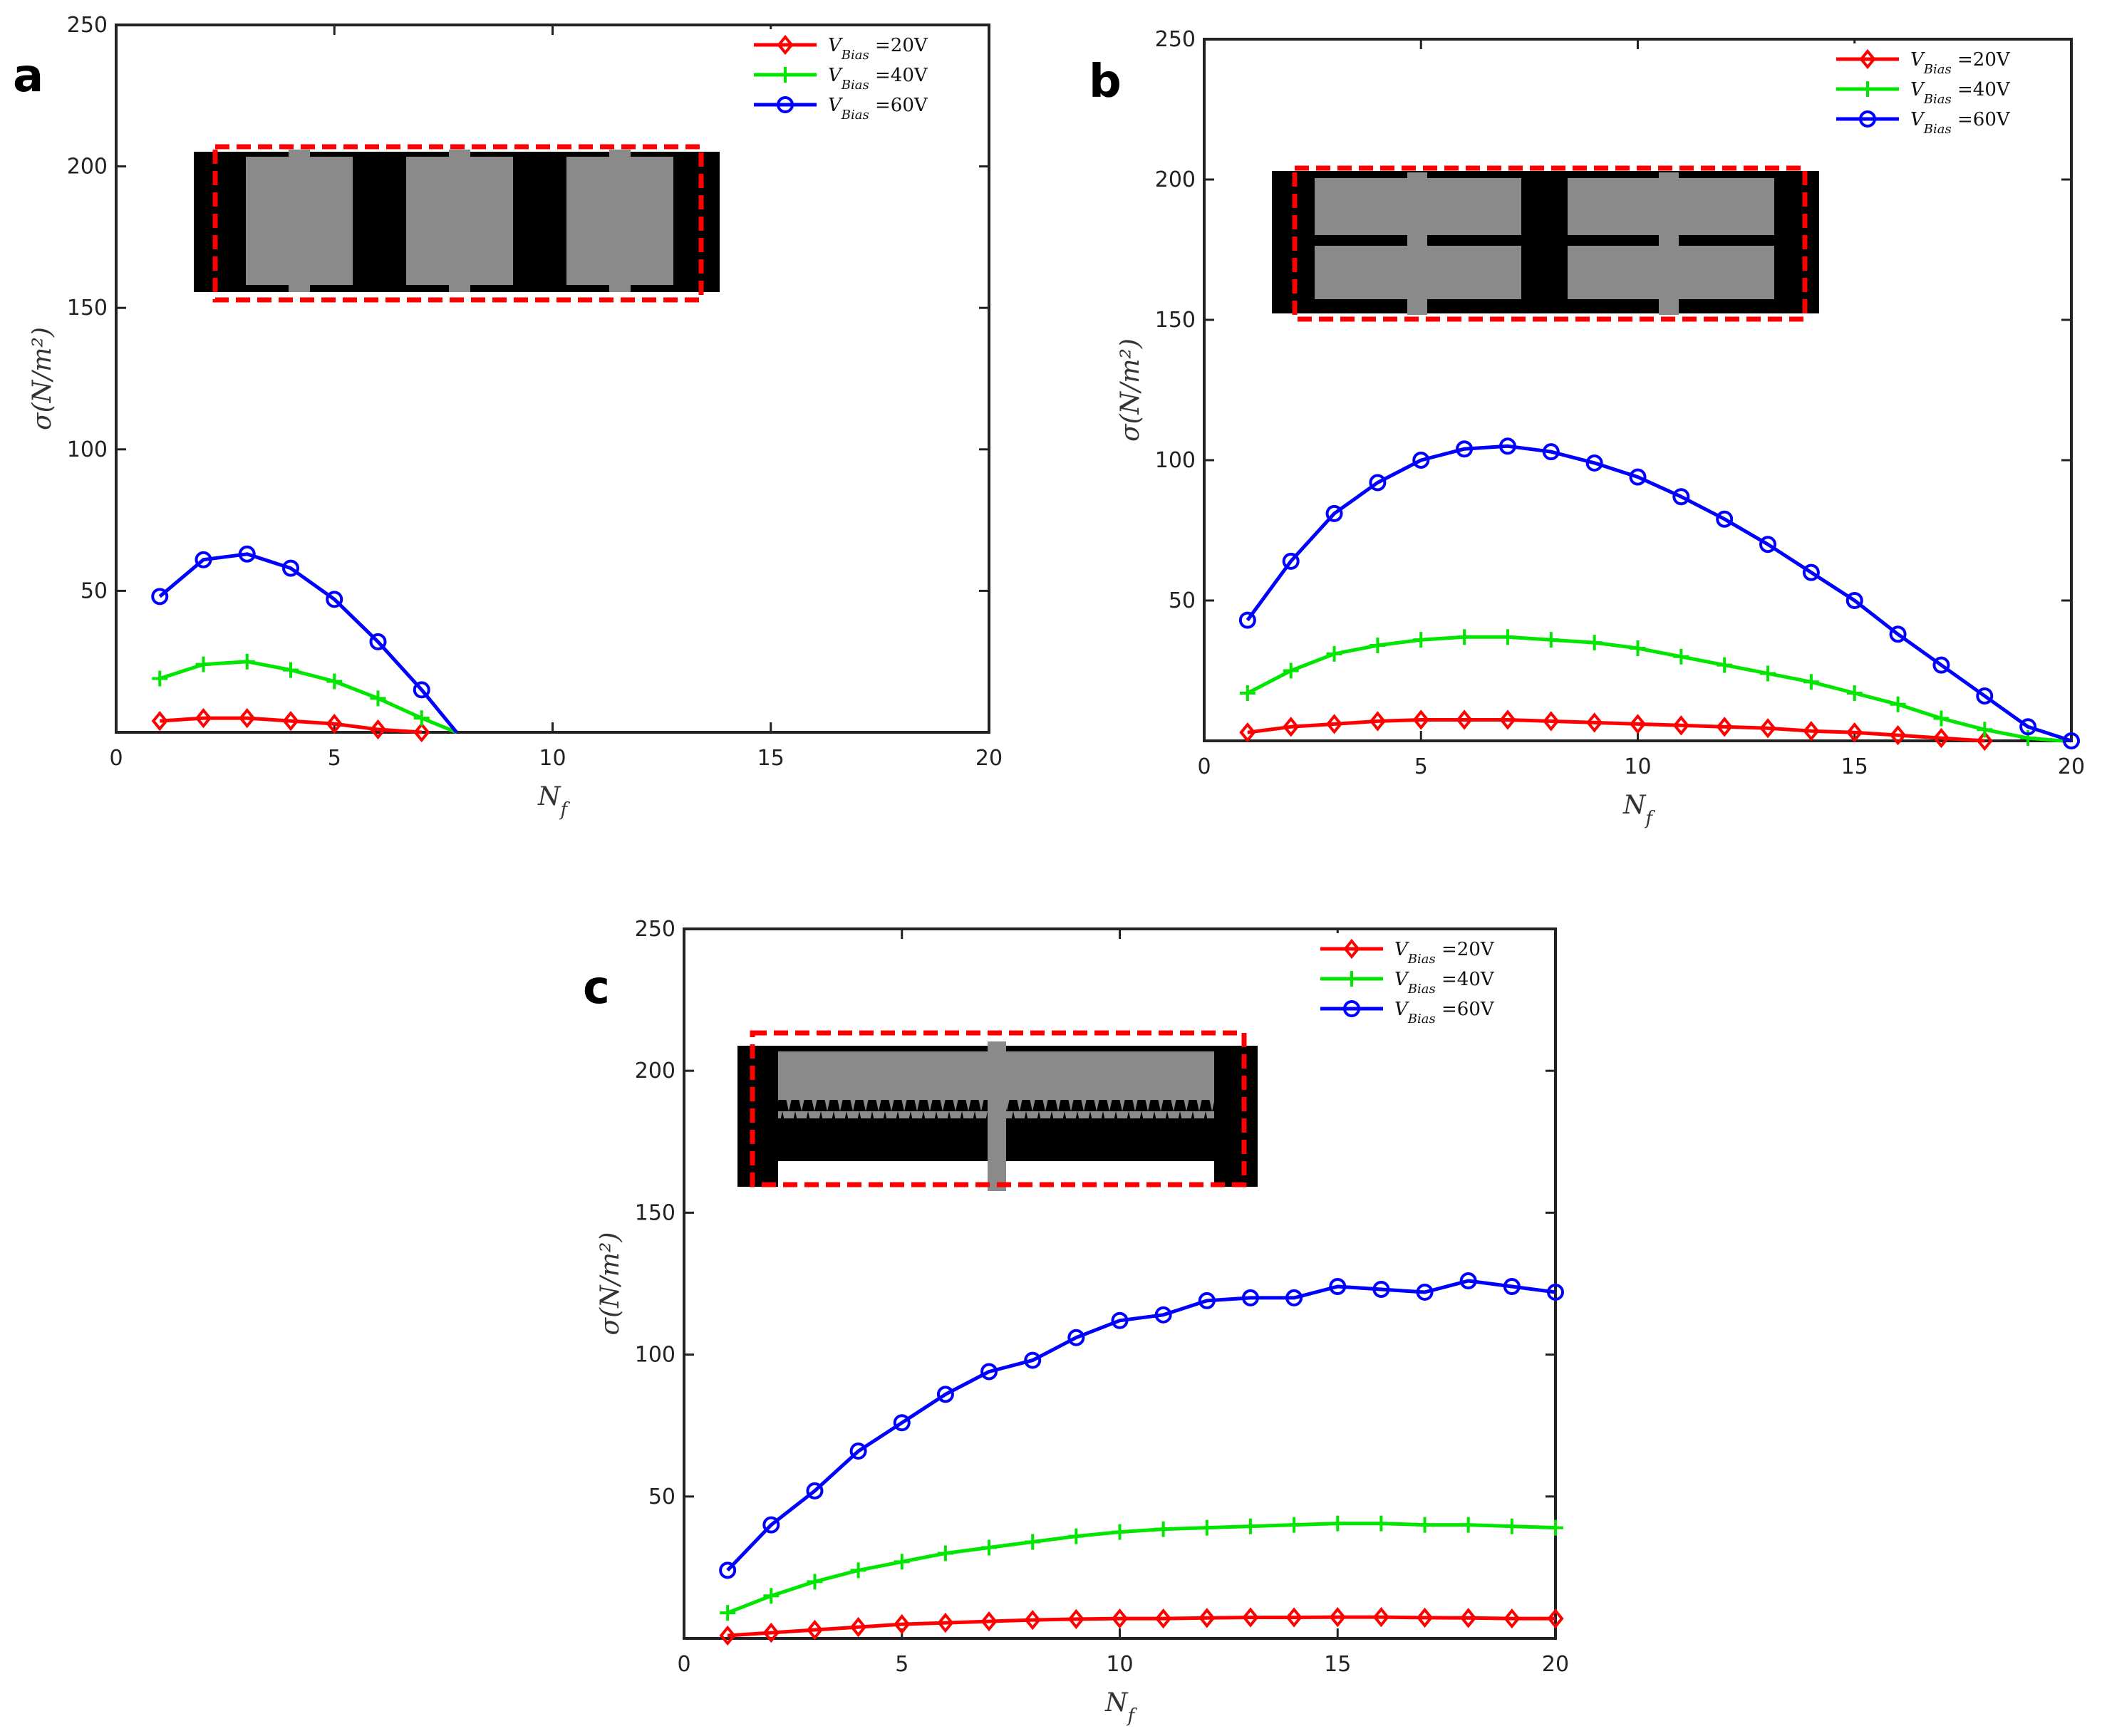 This screenshot has height=1736, width=2102. I want to click on y-tick-label-c: 250, so click(655, 930).